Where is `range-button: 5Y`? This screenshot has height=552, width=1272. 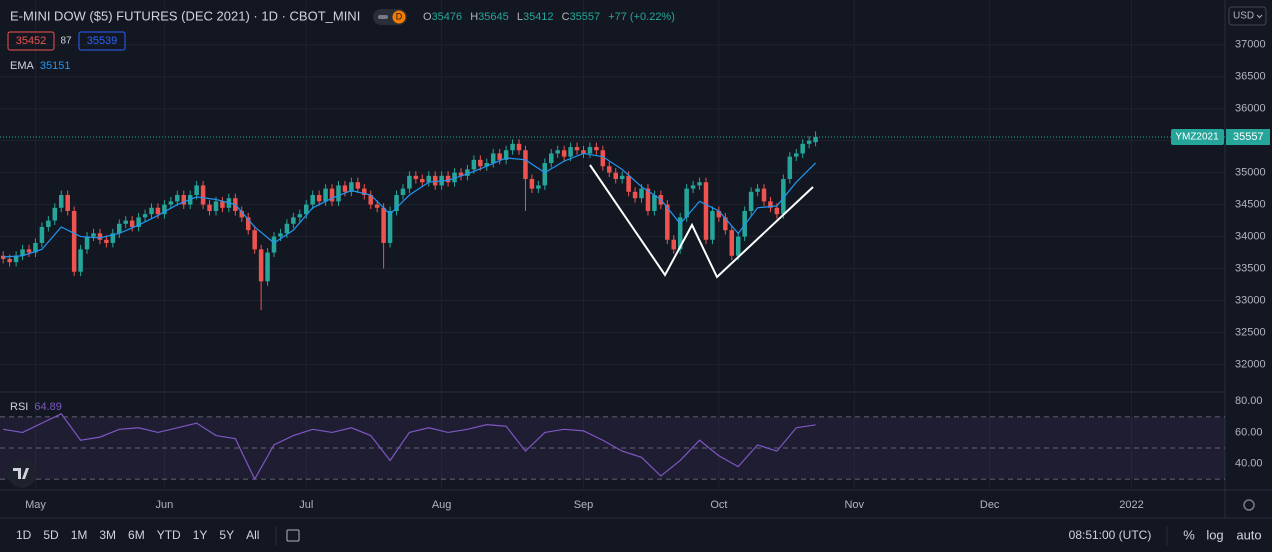
range-button: 5Y is located at coordinates (226, 535).